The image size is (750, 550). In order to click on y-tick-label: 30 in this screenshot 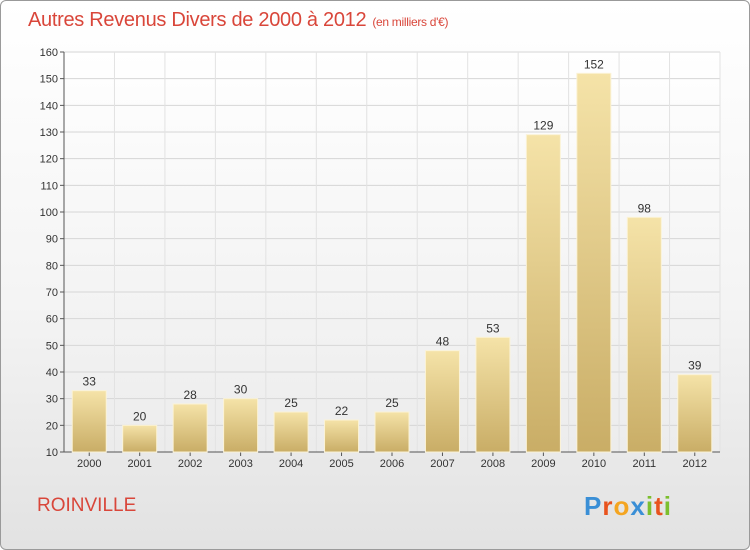, I will do `click(52, 400)`.